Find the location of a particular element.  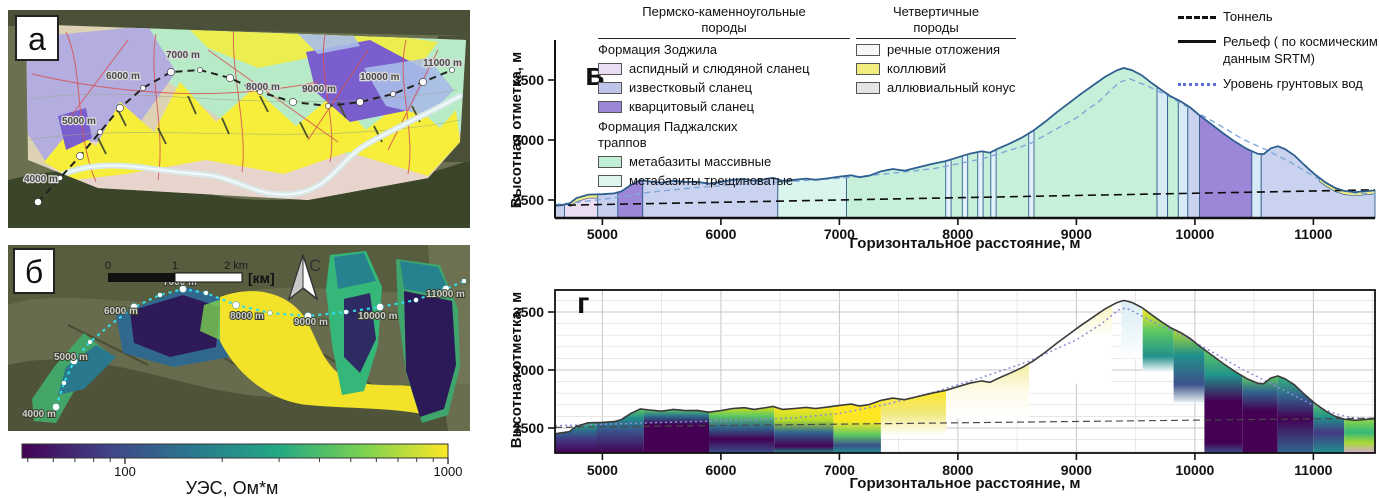

river-highlight is located at coordinates (262, 145).